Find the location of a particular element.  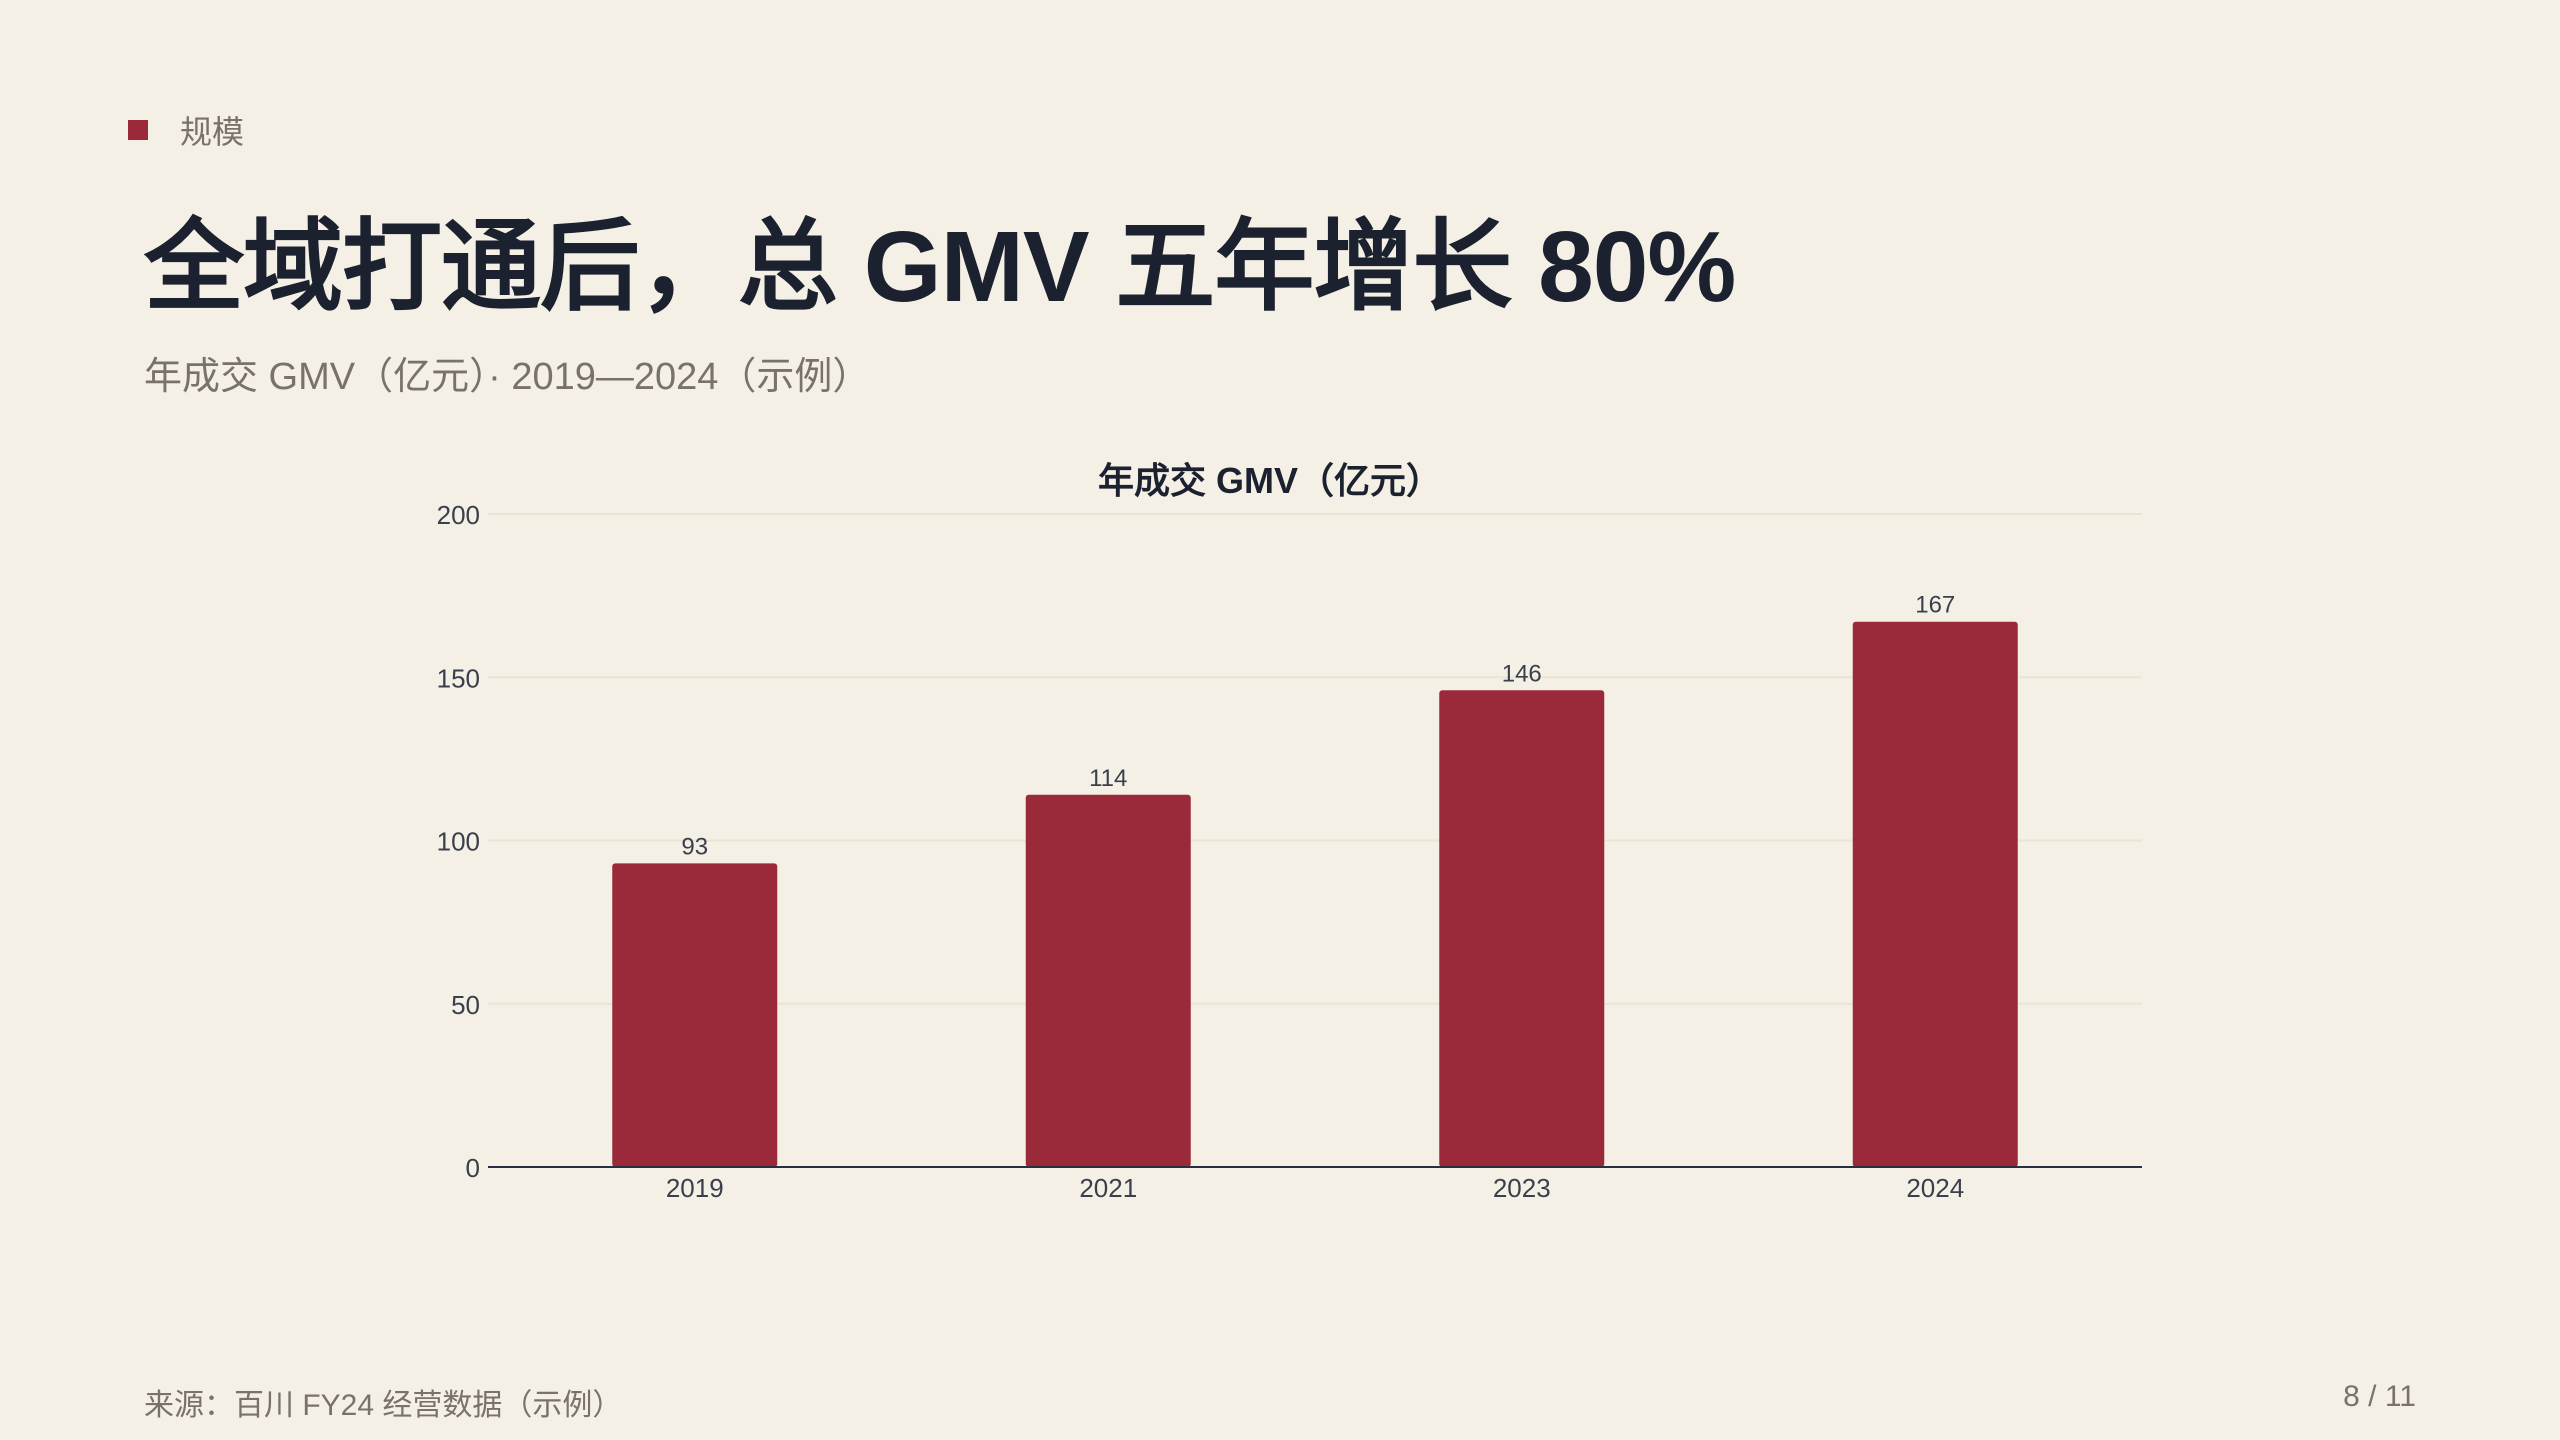

x-tick-label: 2019 is located at coordinates (695, 1188).